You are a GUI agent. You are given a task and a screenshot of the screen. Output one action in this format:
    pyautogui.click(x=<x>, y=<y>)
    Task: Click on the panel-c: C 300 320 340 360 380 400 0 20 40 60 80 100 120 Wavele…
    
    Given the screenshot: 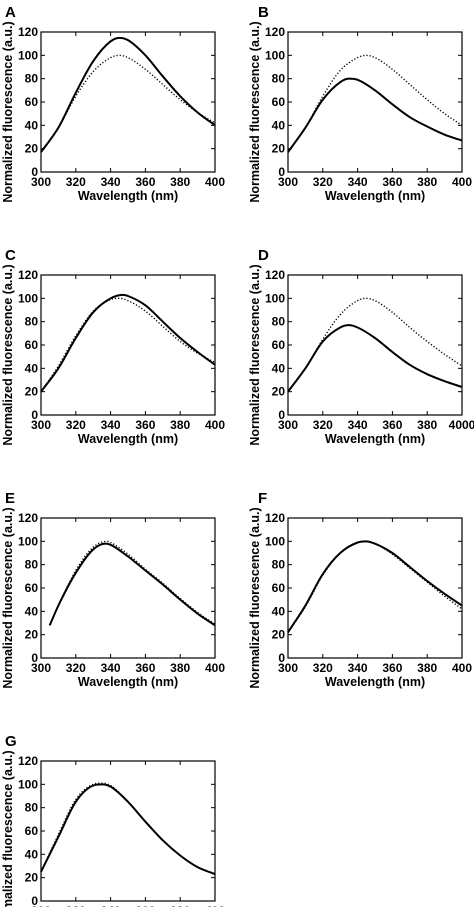 What is the action you would take?
    pyautogui.click(x=113, y=346)
    